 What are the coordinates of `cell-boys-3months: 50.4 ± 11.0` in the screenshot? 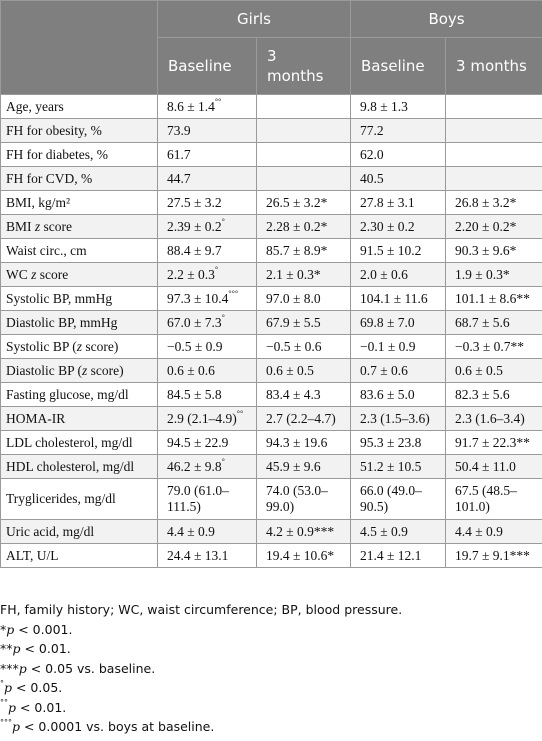 It's located at (493, 466).